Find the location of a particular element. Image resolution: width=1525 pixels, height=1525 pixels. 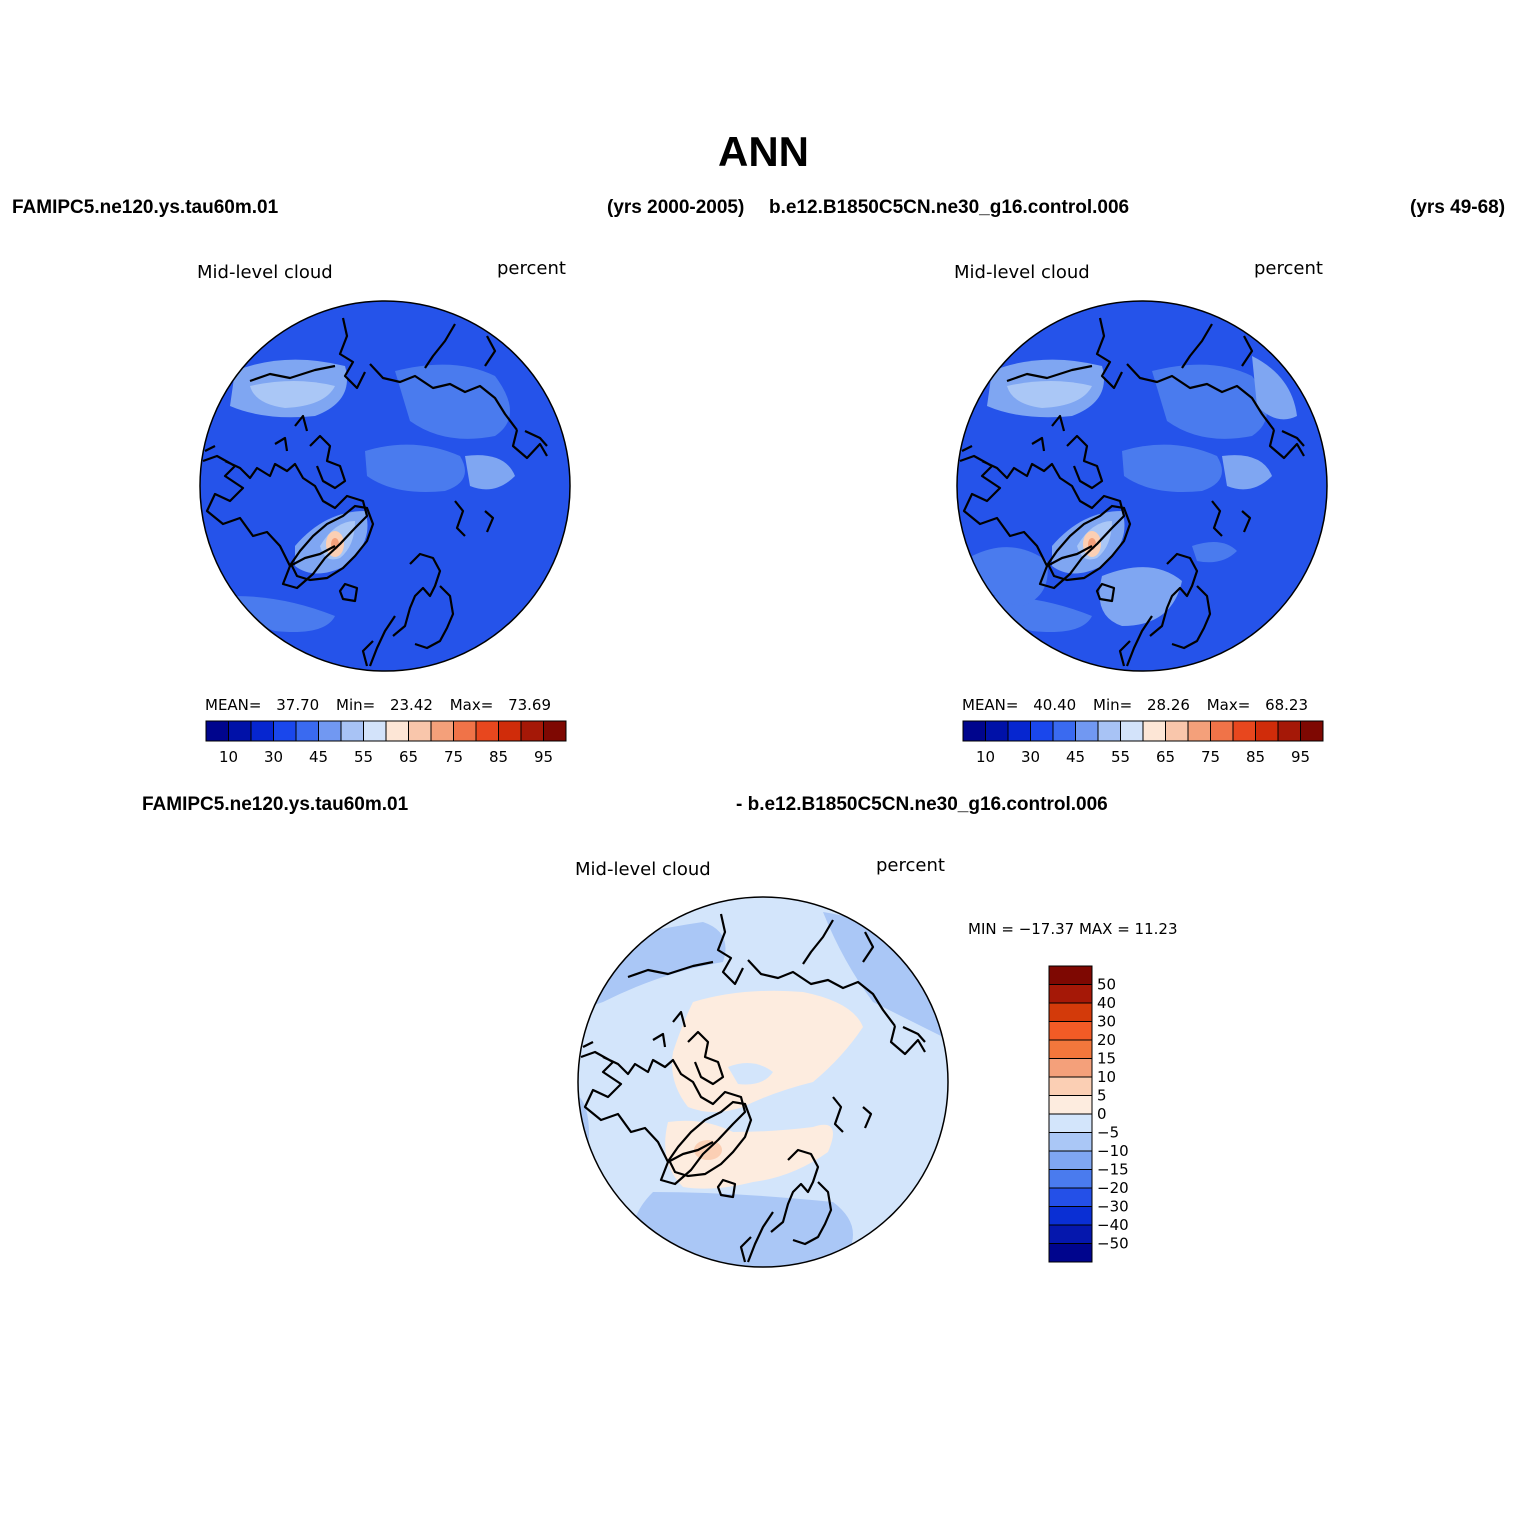

map2-greenland-coast is located at coordinates (1089, 543).